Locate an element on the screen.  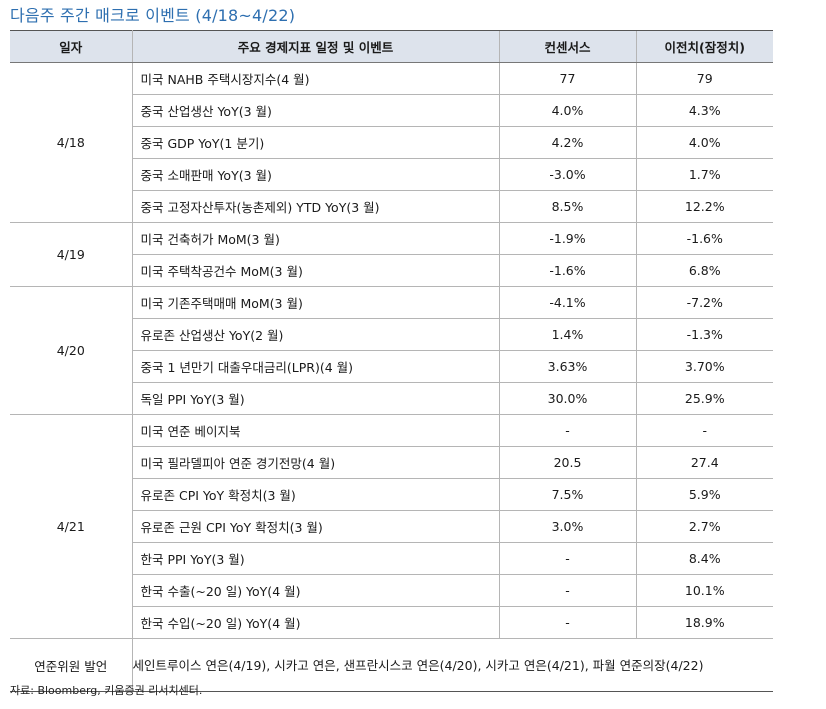
event-cell: 미국 주택착공건수 MoM(3 월) is located at coordinates (315, 270).